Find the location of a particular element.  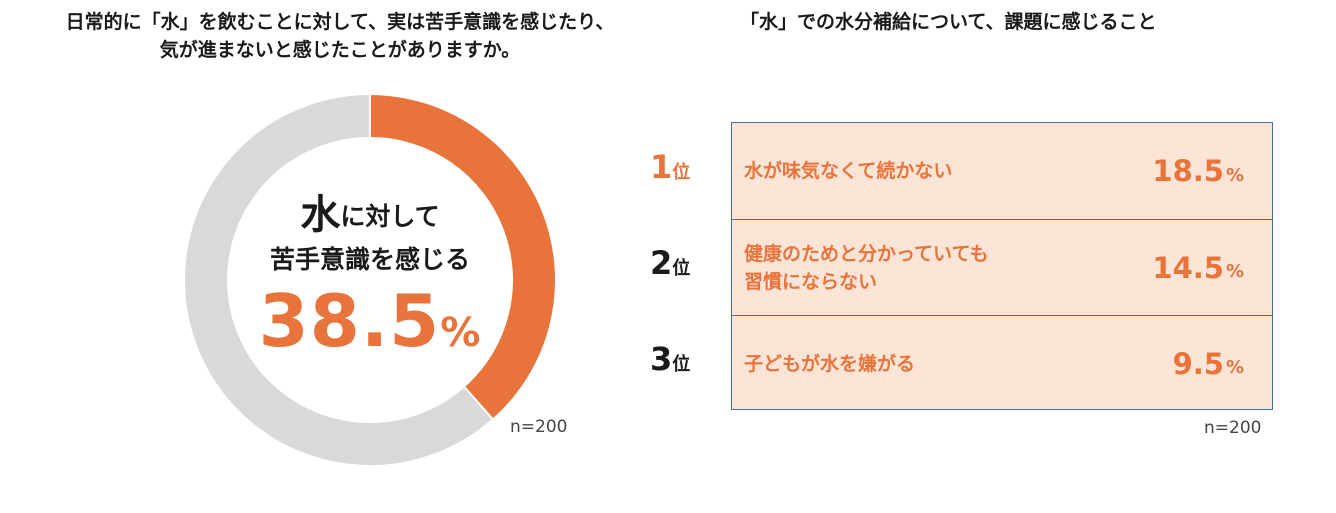

row-item-label: 子どもが水を嫌がる is located at coordinates (909, 363).